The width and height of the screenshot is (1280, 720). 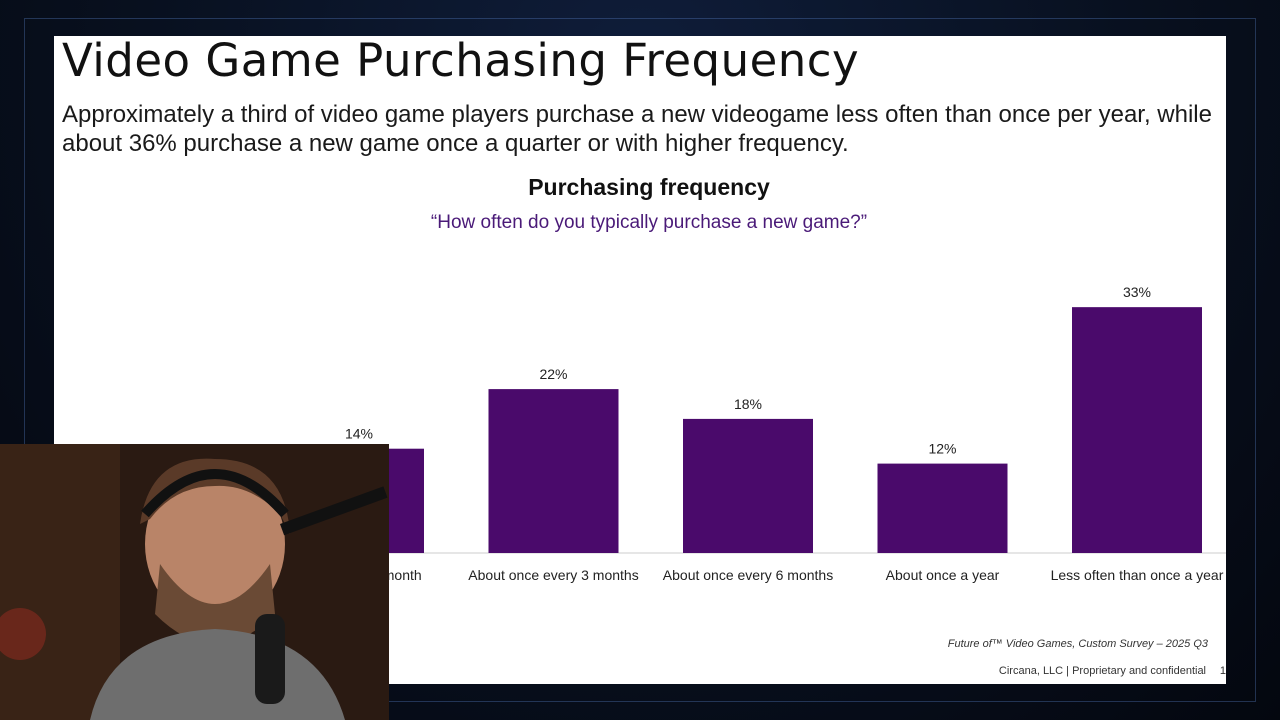 I want to click on data-label-4: 33%, so click(x=1137, y=292).